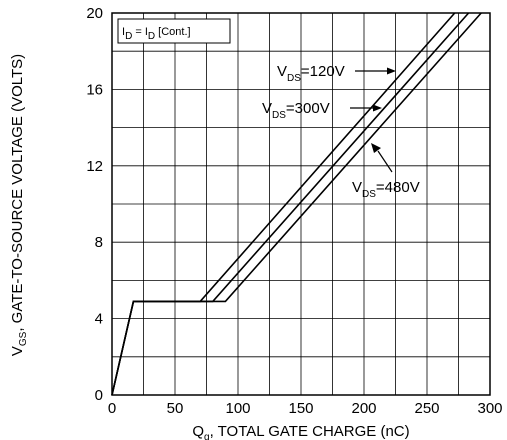 The height and width of the screenshot is (440, 507). What do you see at coordinates (94, 166) in the screenshot?
I see `y-tick-label: 12` at bounding box center [94, 166].